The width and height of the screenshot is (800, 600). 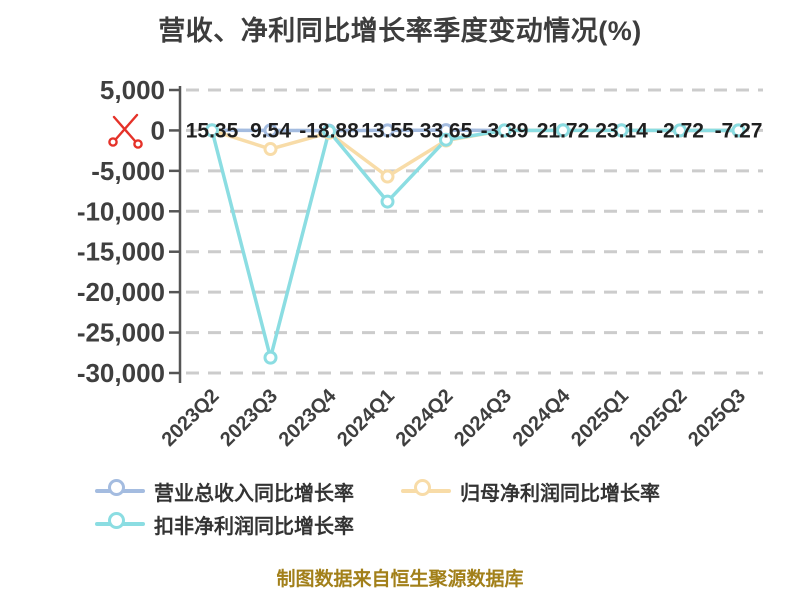 I want to click on legend-label: 扣非净利润同比增长率, so click(x=254, y=526).